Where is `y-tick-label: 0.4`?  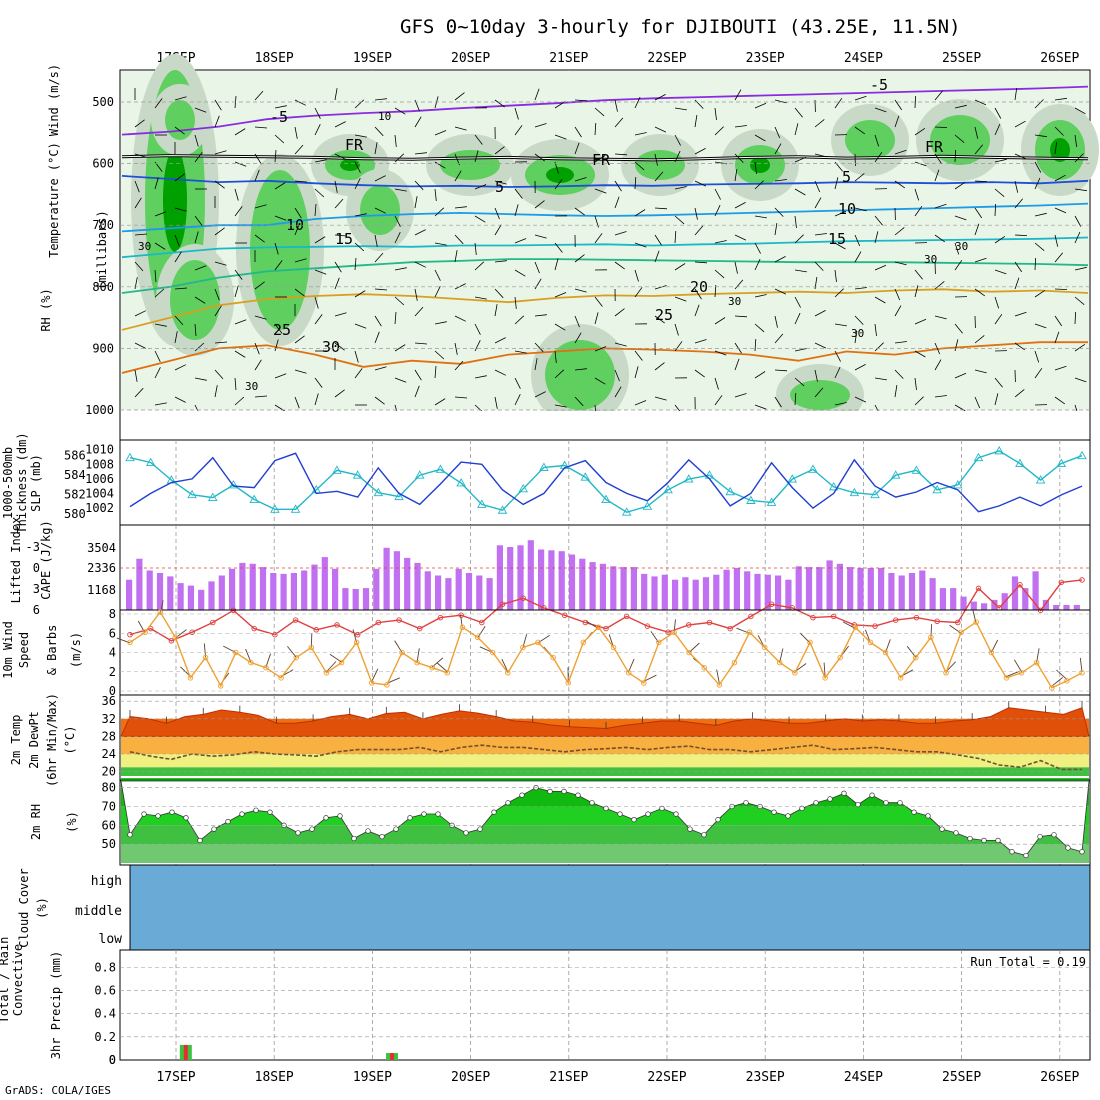 y-tick-label: 0.4 is located at coordinates (105, 1014).